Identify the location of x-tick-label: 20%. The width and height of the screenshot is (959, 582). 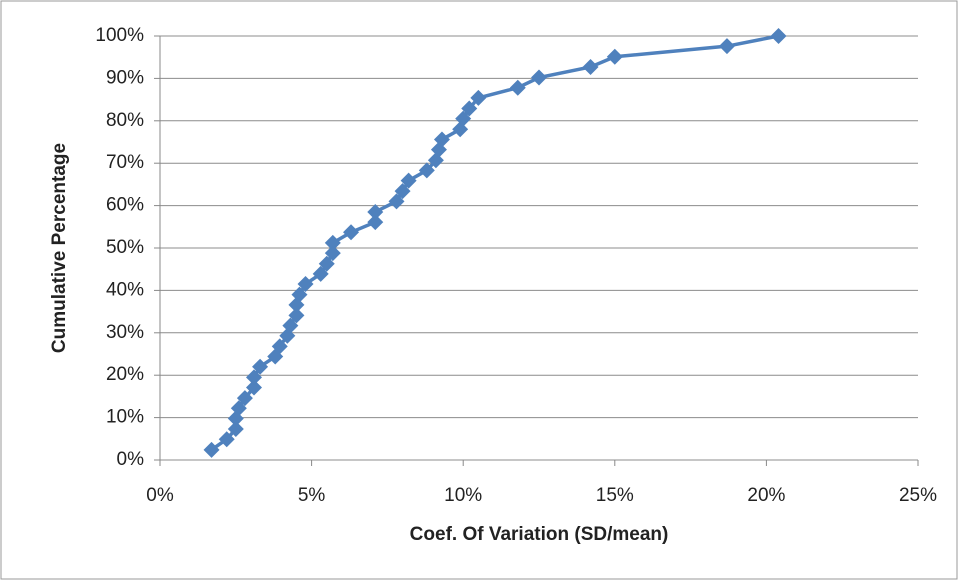
(766, 495).